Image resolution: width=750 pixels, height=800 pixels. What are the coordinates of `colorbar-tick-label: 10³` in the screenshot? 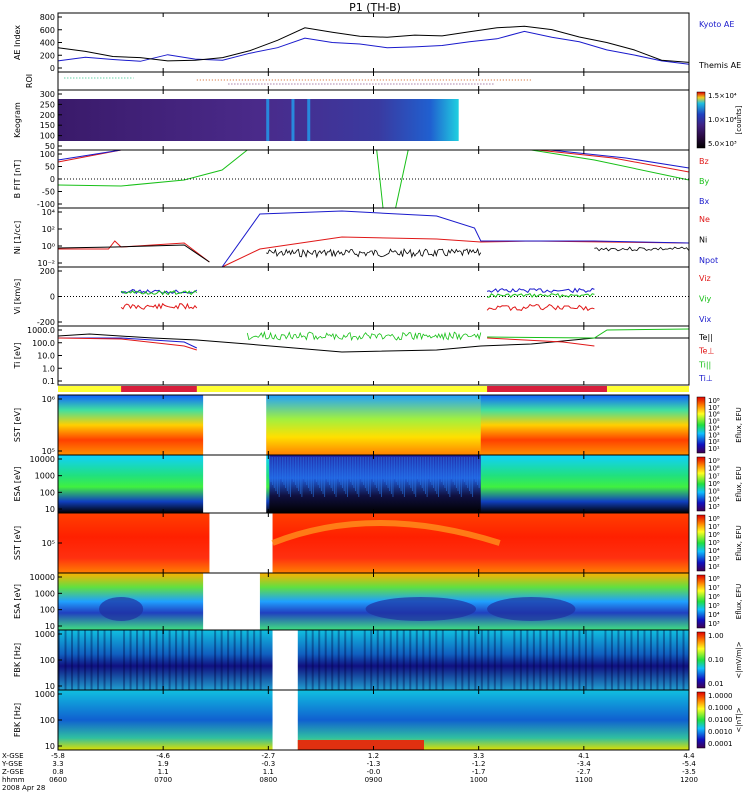 It's located at (714, 624).